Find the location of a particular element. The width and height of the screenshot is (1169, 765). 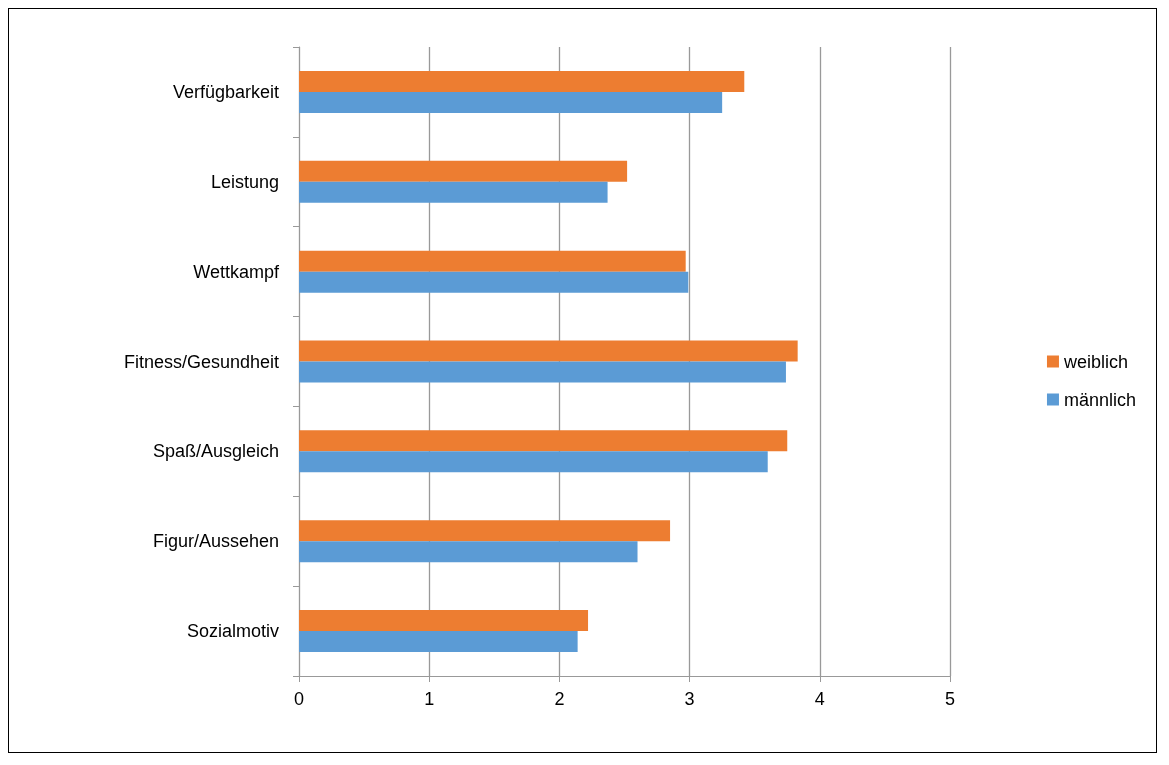

x-tick-label: 3 is located at coordinates (689, 699).